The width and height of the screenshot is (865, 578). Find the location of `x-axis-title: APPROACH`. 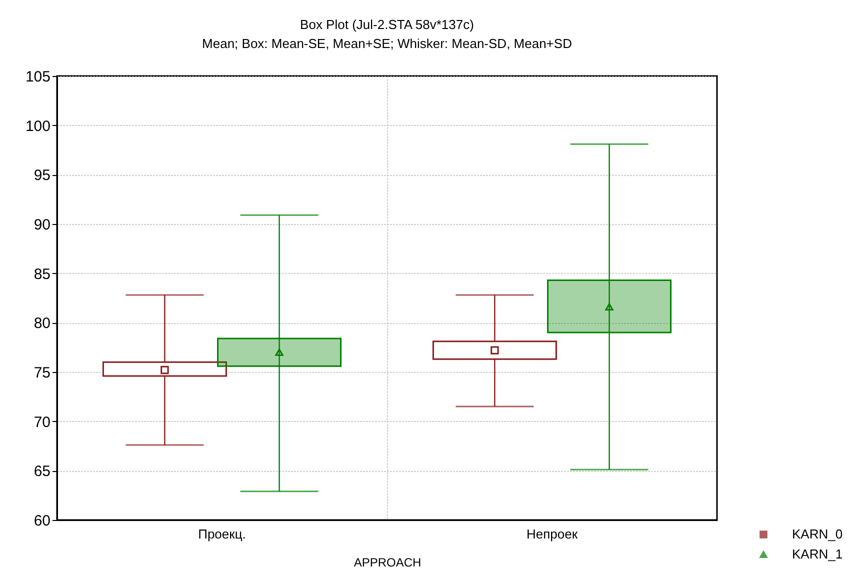

x-axis-title: APPROACH is located at coordinates (388, 563).